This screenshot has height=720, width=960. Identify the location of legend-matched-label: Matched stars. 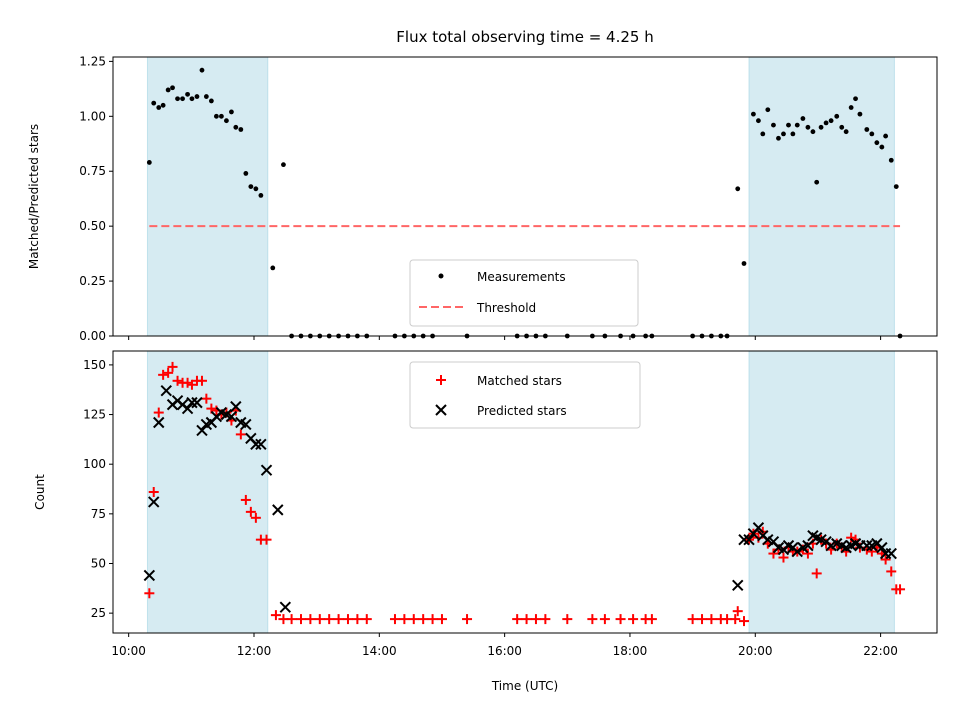
(519, 381).